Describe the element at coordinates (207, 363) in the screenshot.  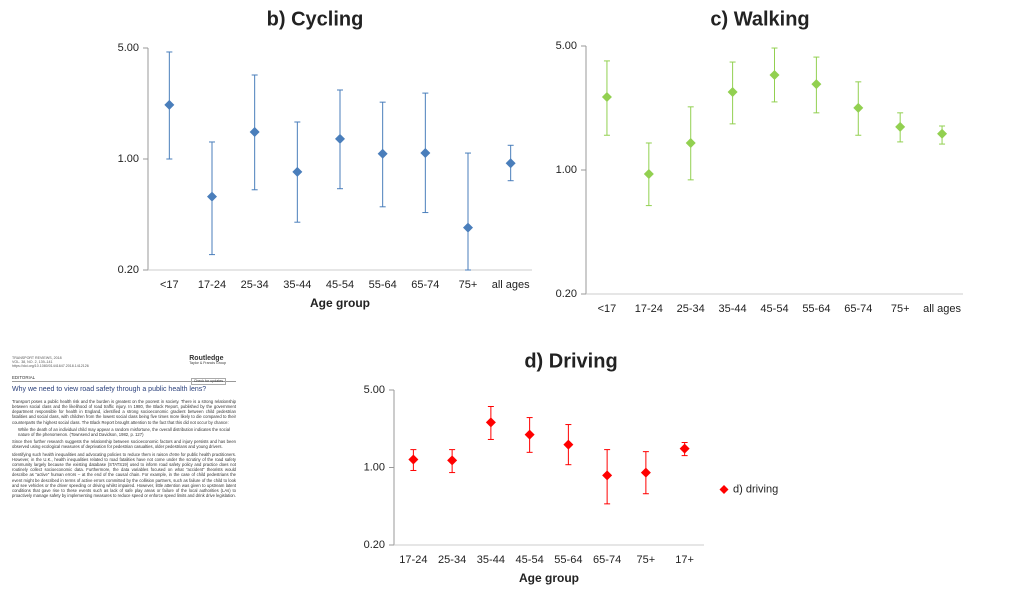
I see `publisher-sub: Taylor & Francis Group` at that location.